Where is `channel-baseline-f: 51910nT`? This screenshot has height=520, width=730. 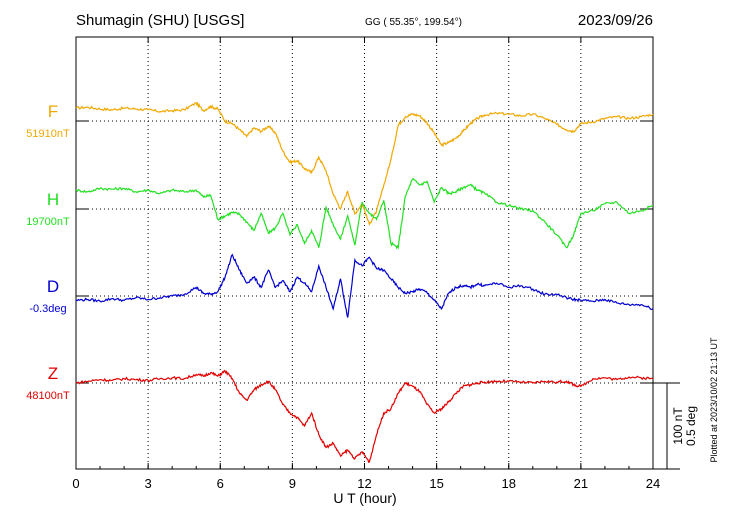
channel-baseline-f: 51910nT is located at coordinates (48, 134).